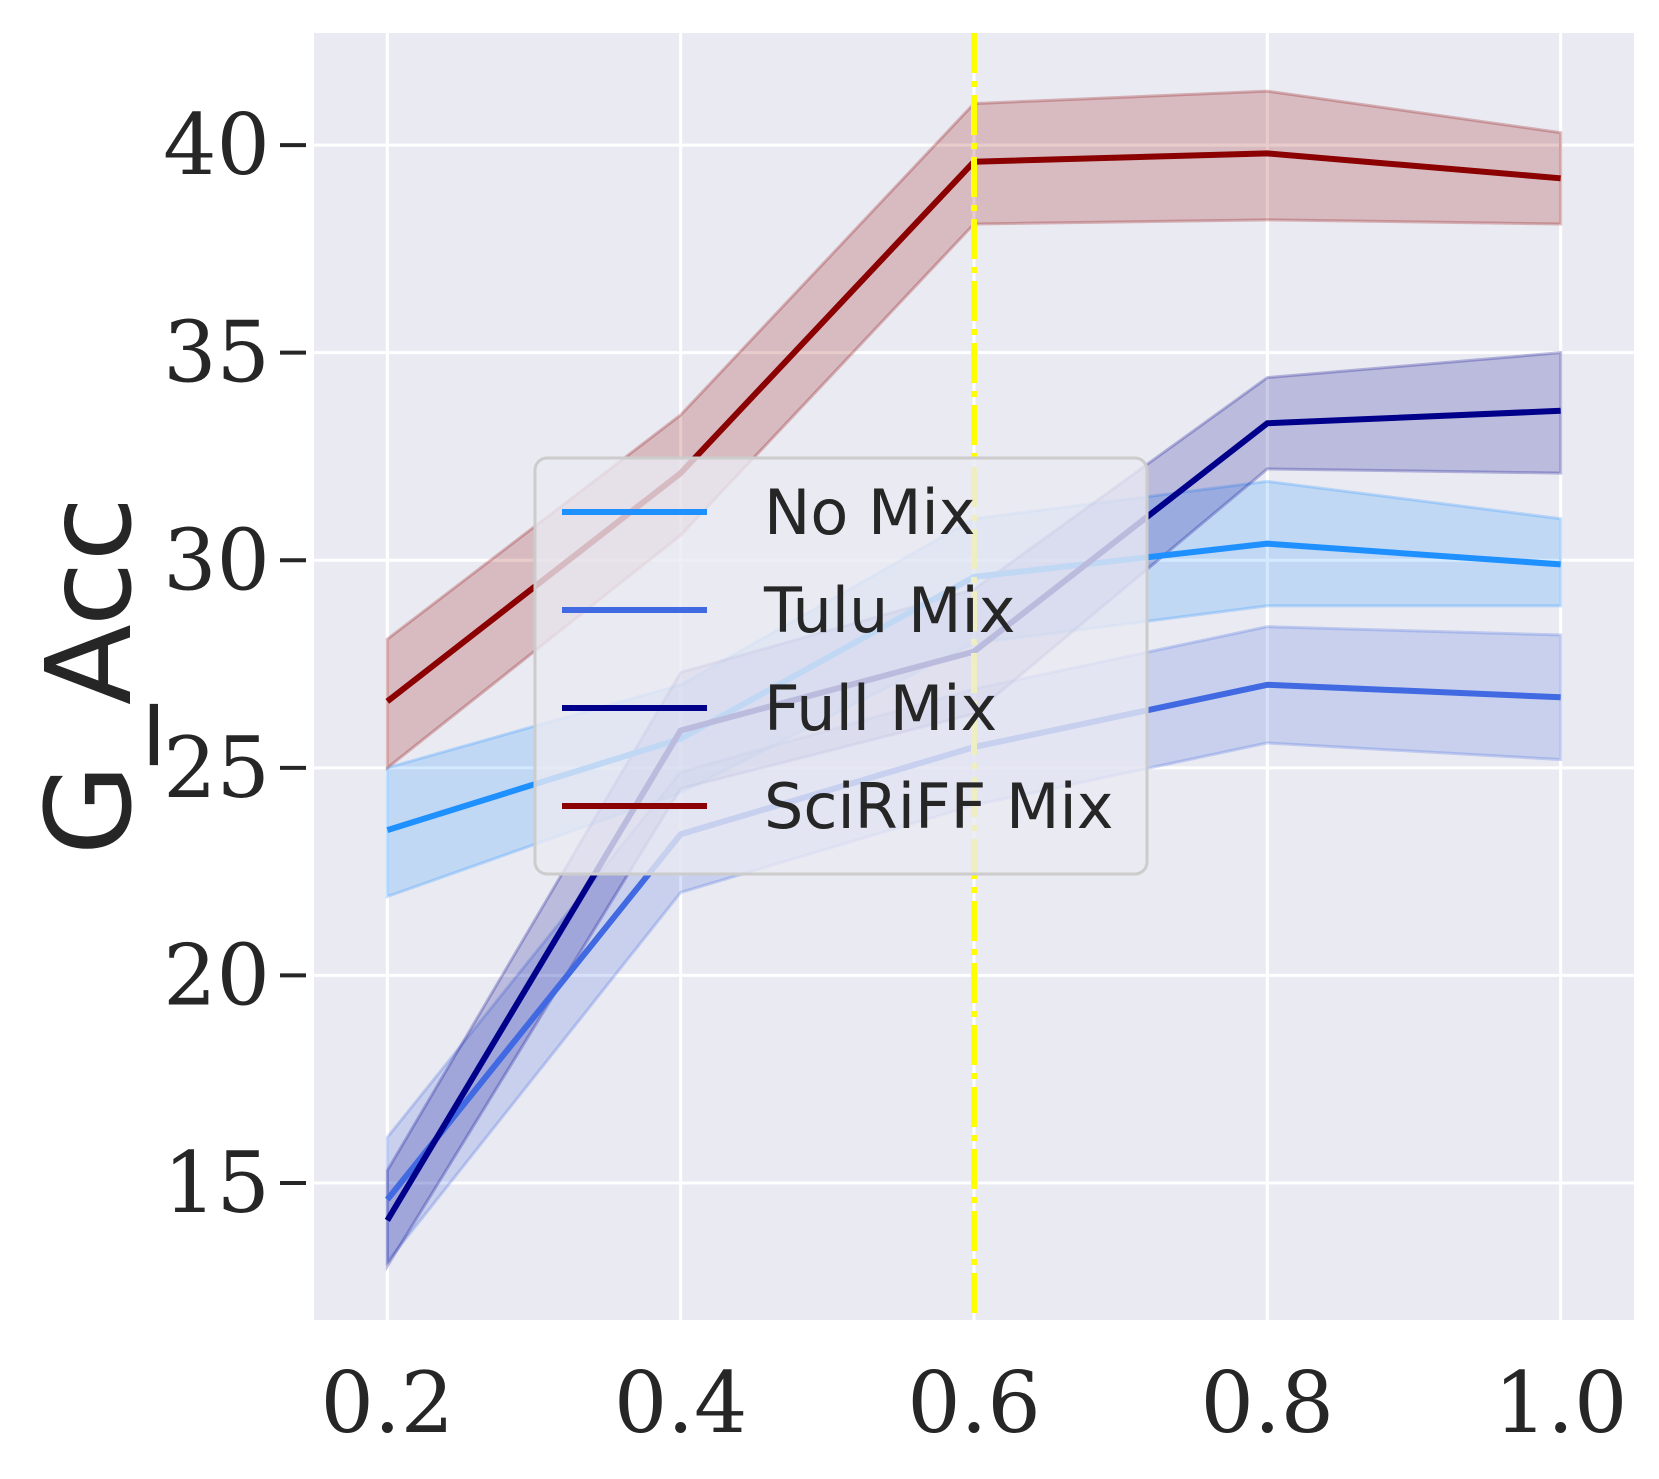  What do you see at coordinates (216, 560) in the screenshot?
I see `y-tick-label: 30` at bounding box center [216, 560].